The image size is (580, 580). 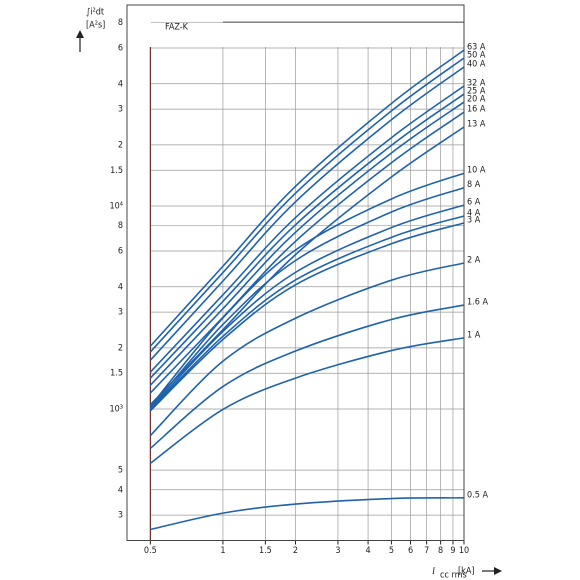 I want to click on chart-title: FAZ-K, so click(x=177, y=28).